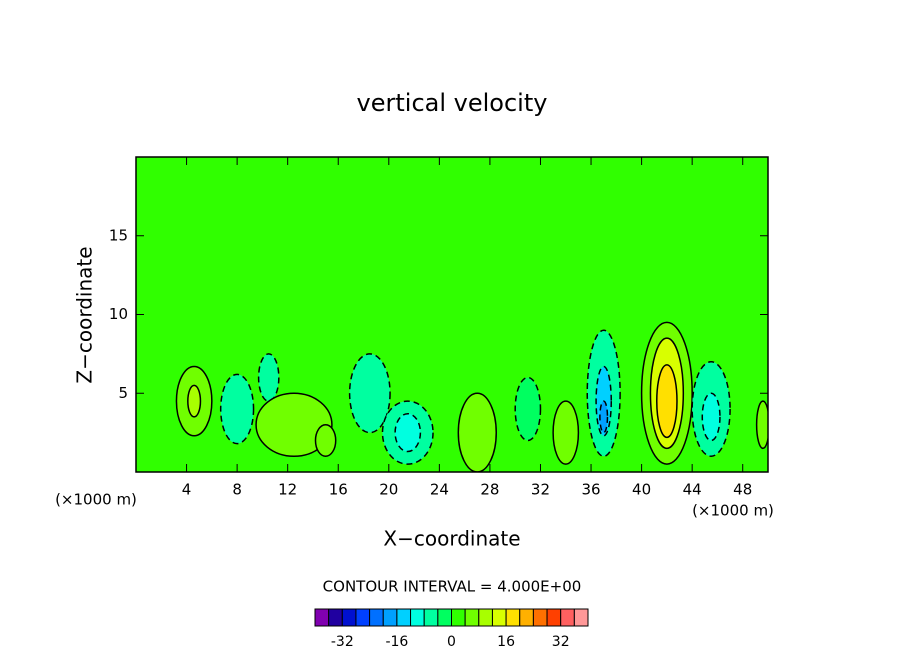 Image resolution: width=904 pixels, height=658 pixels. What do you see at coordinates (452, 103) in the screenshot?
I see `chart-title: vertical velocity` at bounding box center [452, 103].